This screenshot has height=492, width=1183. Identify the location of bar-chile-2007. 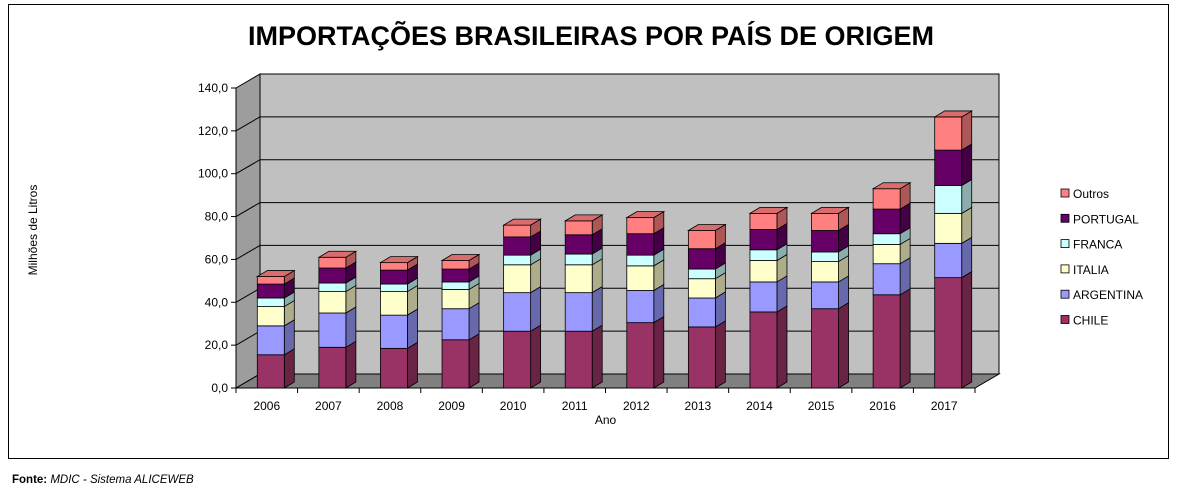
(332, 367).